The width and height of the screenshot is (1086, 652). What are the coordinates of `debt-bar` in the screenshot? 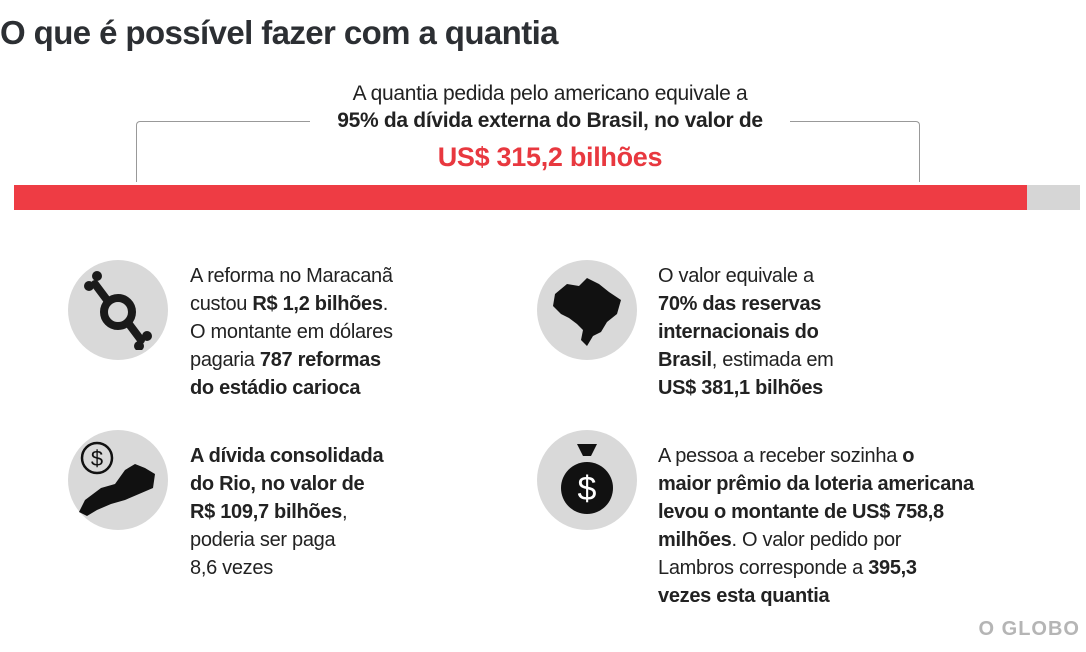 It's located at (547, 197).